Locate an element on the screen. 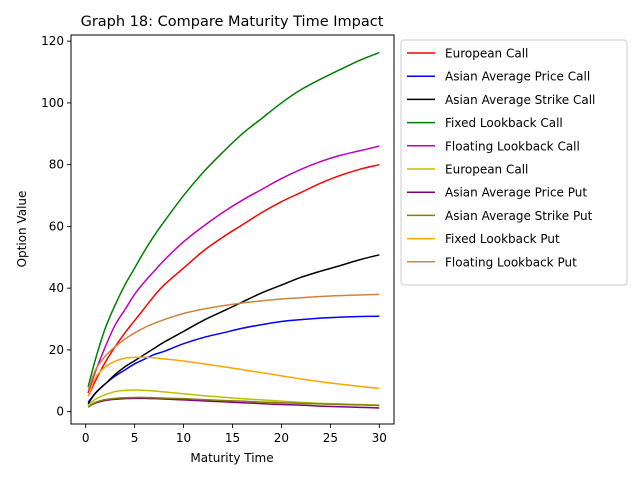  x-axis-label: Maturity Time is located at coordinates (231, 458).